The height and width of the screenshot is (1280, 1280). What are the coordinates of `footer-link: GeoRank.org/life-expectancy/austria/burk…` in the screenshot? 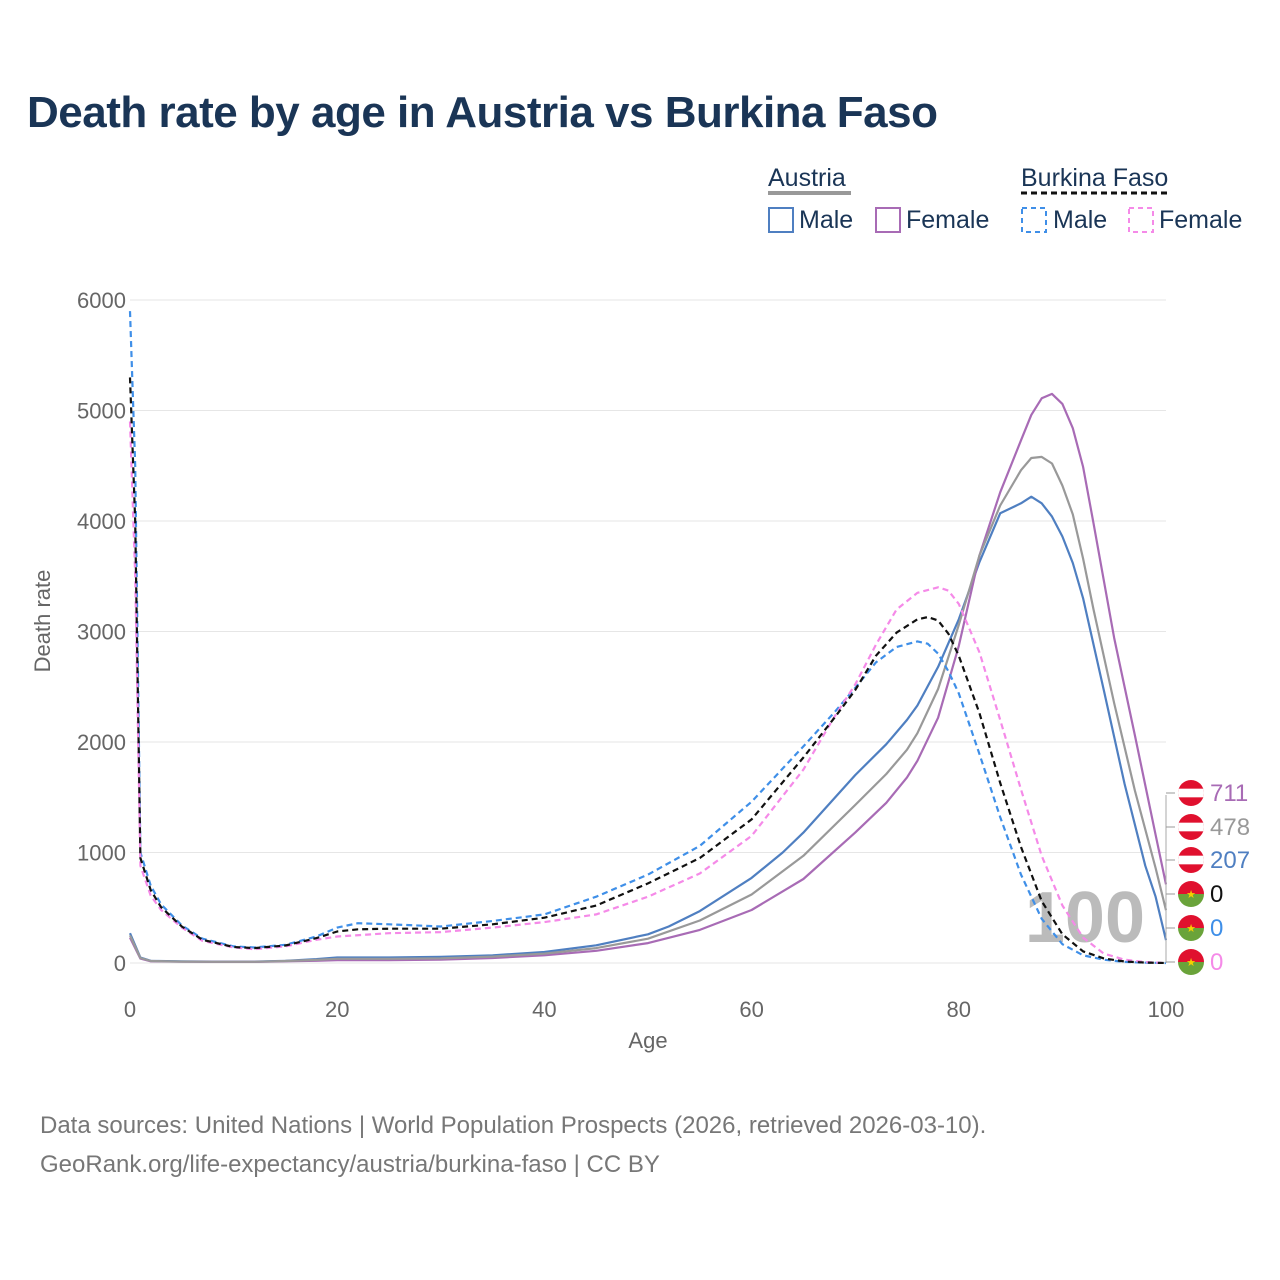 It's located at (350, 1164).